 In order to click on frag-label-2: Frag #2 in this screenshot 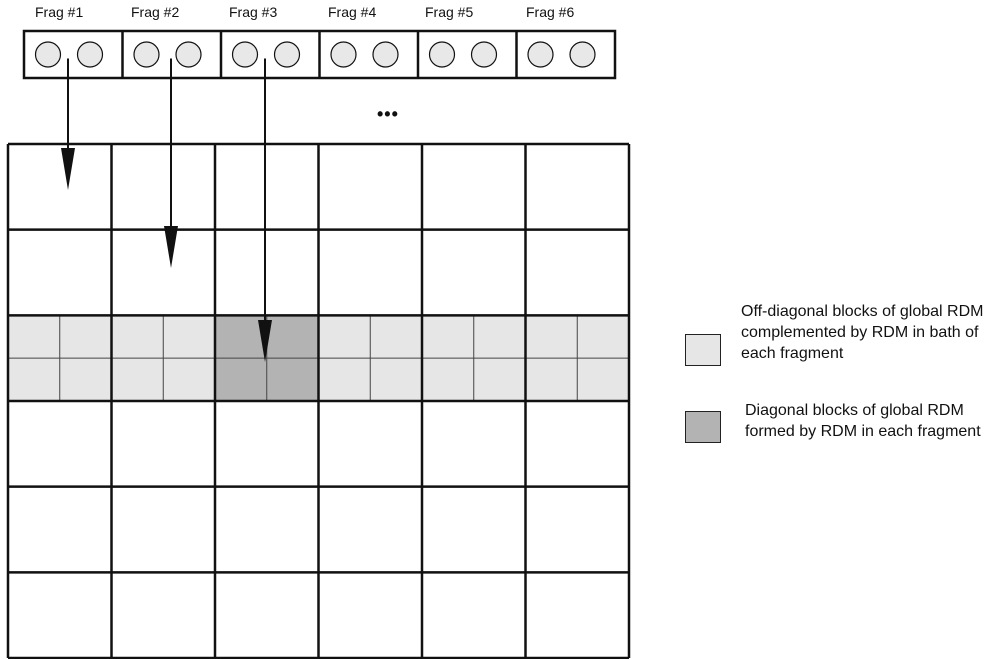, I will do `click(155, 12)`.